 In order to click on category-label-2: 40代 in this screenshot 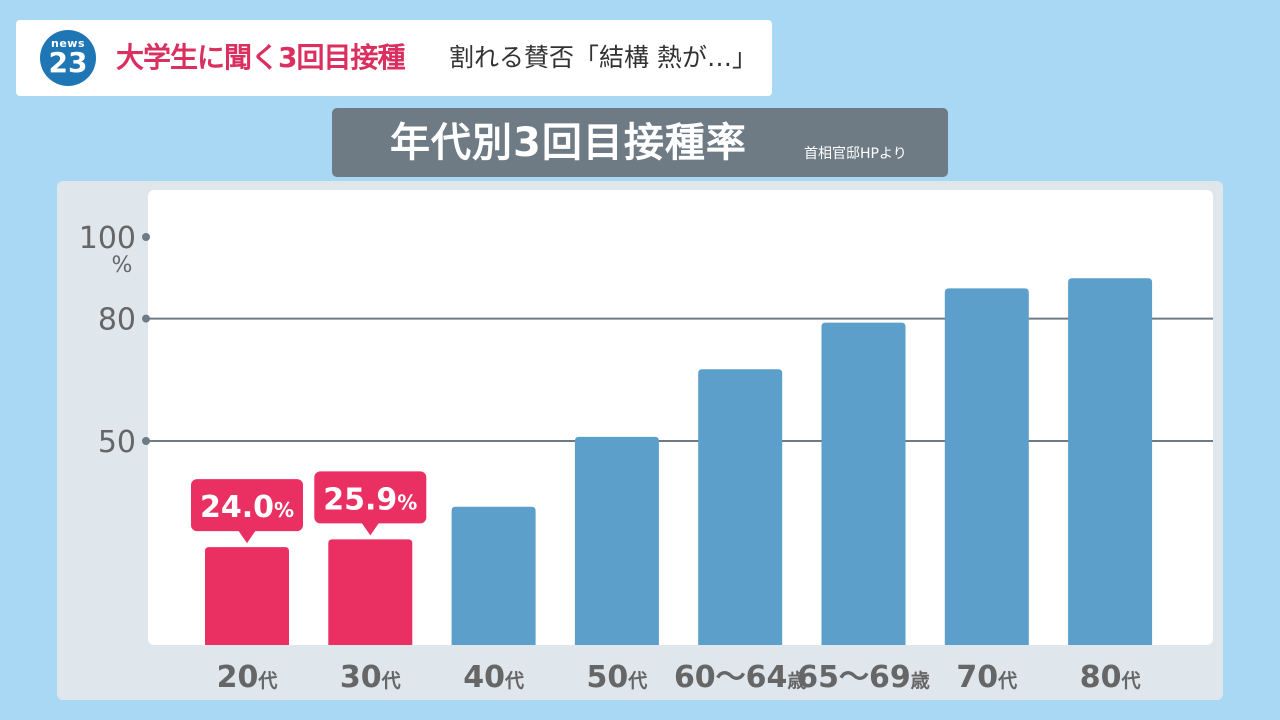, I will do `click(493, 677)`.